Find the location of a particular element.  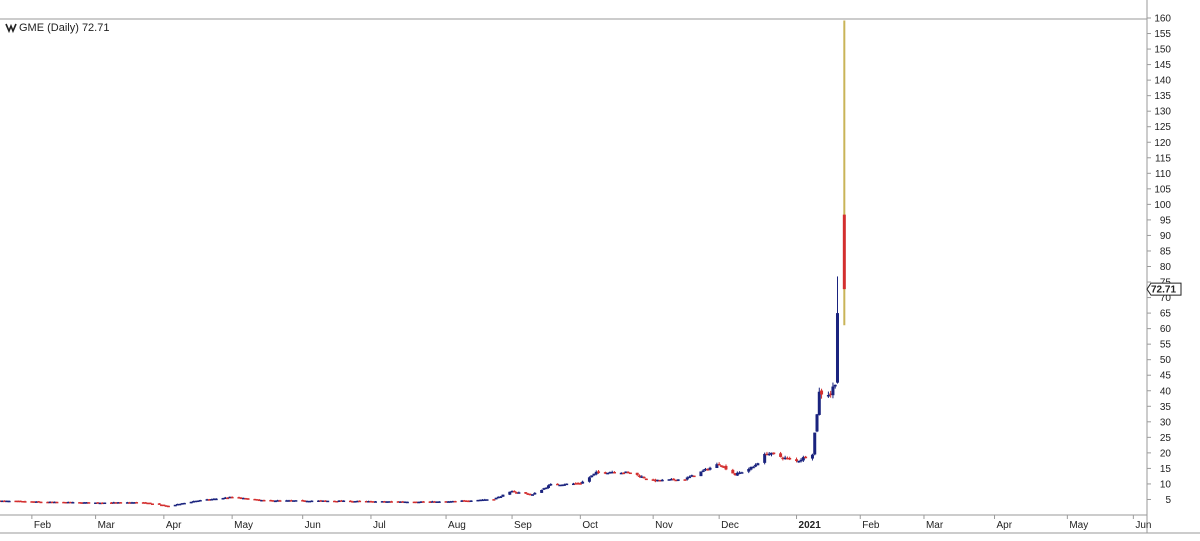

x-tick-label: Oct is located at coordinates (590, 525).